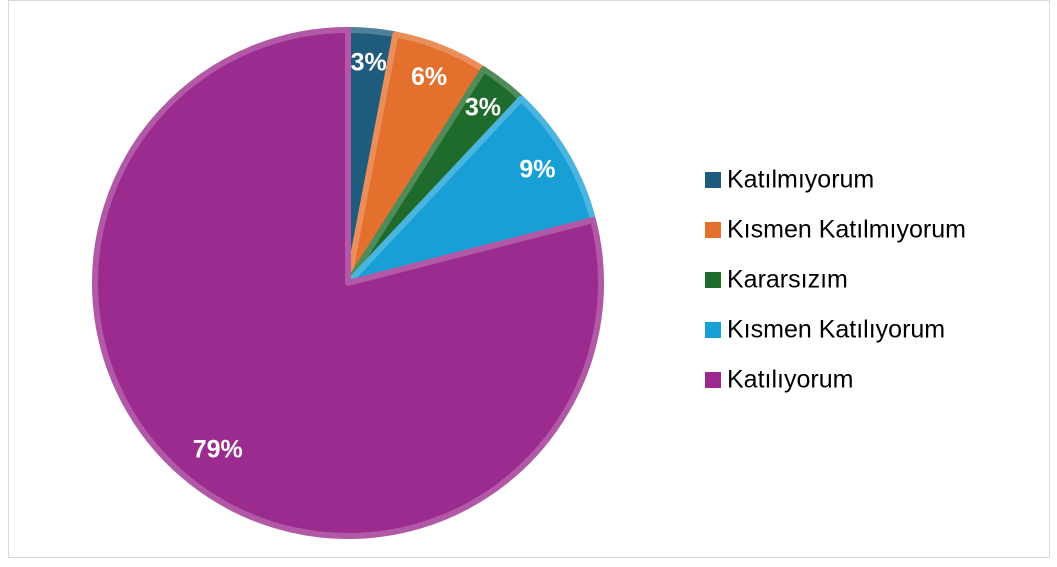 The height and width of the screenshot is (567, 1057). What do you see at coordinates (787, 280) in the screenshot?
I see `legend-label: Kararsızım` at bounding box center [787, 280].